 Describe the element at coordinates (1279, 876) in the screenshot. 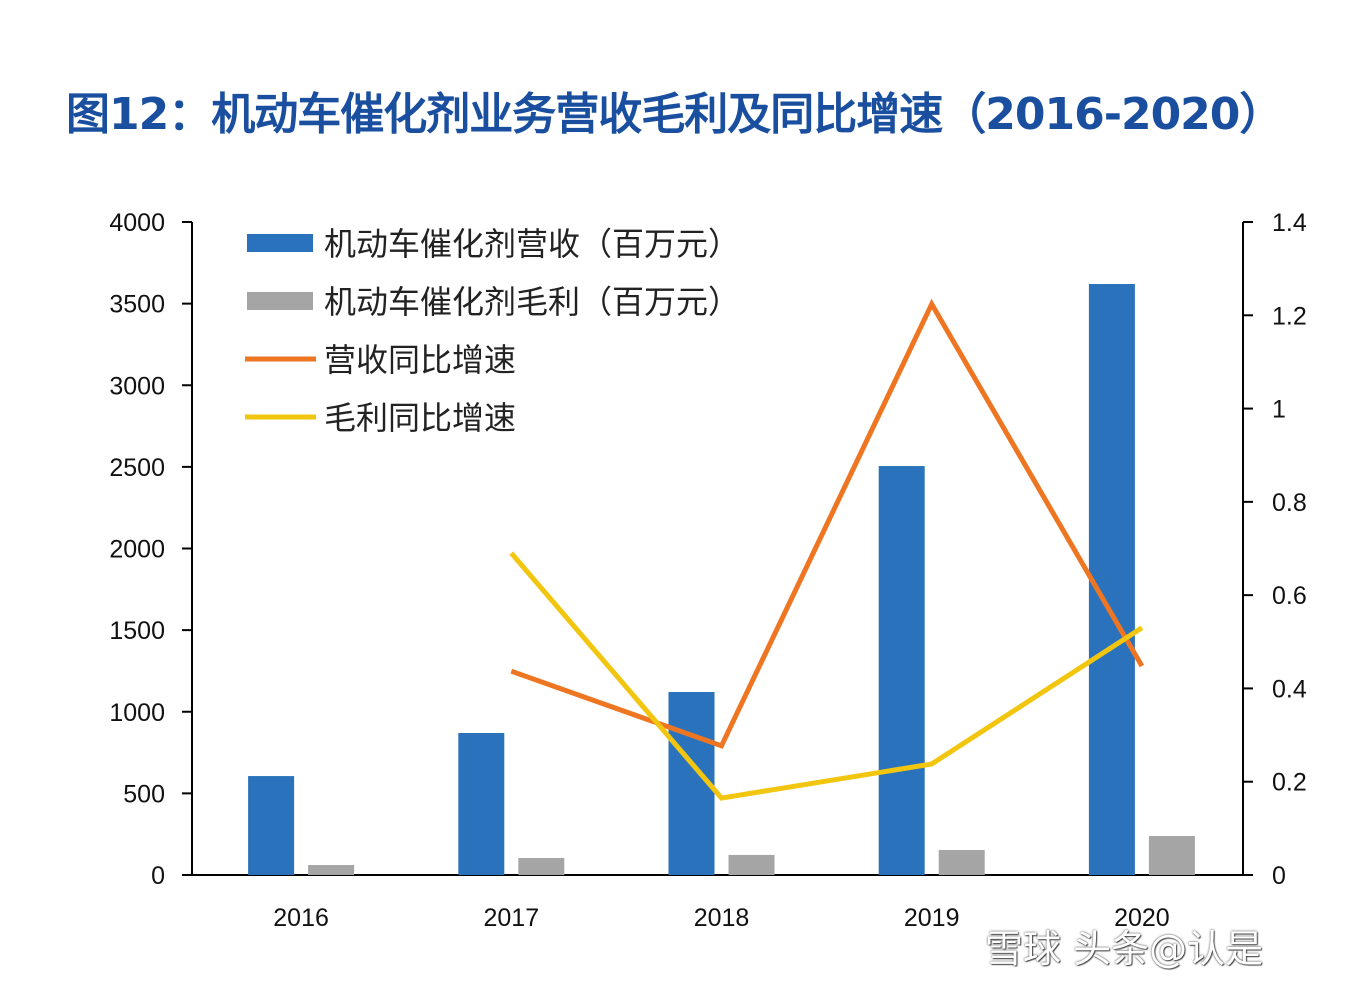

I see `right-tick-label: 0` at that location.